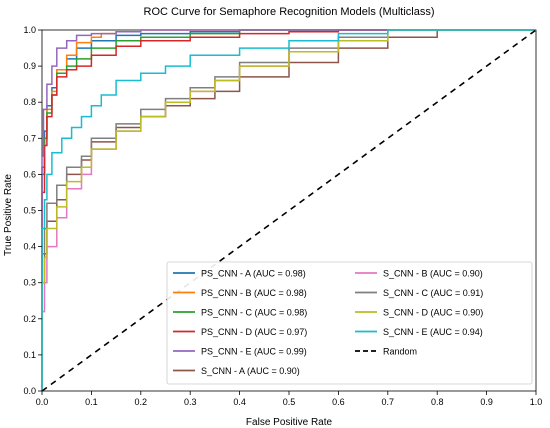 The image size is (550, 428). I want to click on y-axis: 0.0 0.1 0.2 0.3 0.4 0.5 0.6 0.7 0.8 0.9 1.0, so click(32, 210).